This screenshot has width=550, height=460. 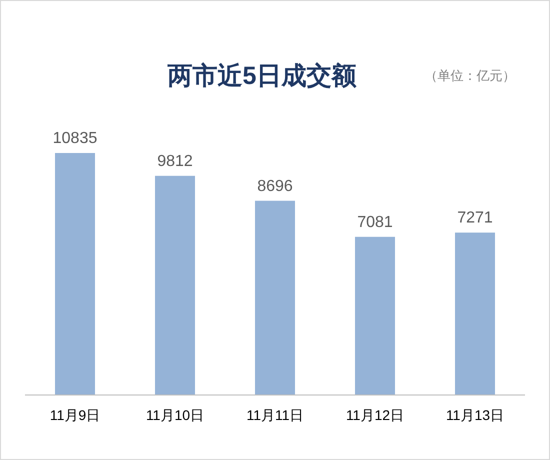 I want to click on data-label: 8696, so click(x=275, y=186).